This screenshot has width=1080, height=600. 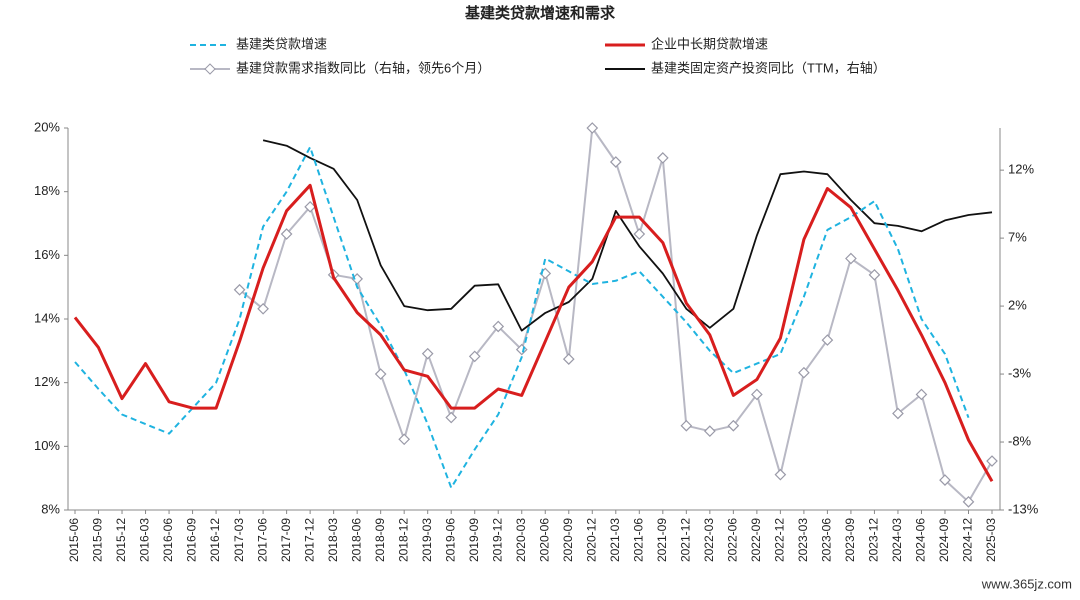 What do you see at coordinates (1017, 237) in the screenshot?
I see `y2-tick-label: 7%` at bounding box center [1017, 237].